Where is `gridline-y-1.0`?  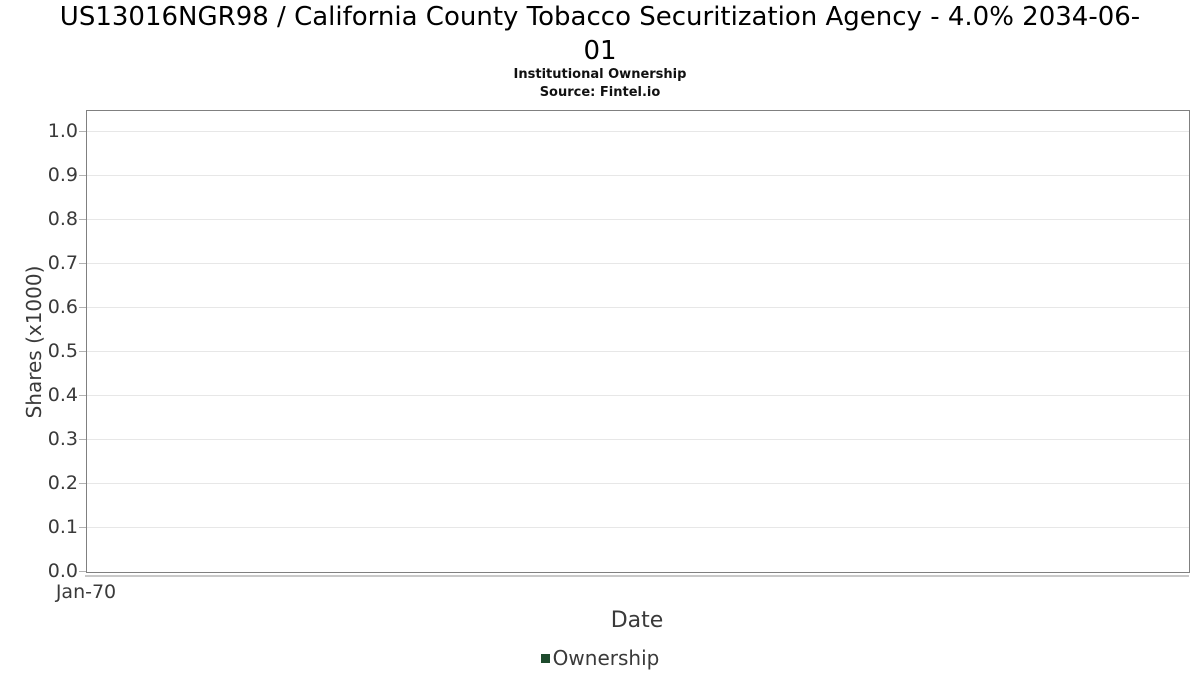
gridline-y-1.0 is located at coordinates (638, 131).